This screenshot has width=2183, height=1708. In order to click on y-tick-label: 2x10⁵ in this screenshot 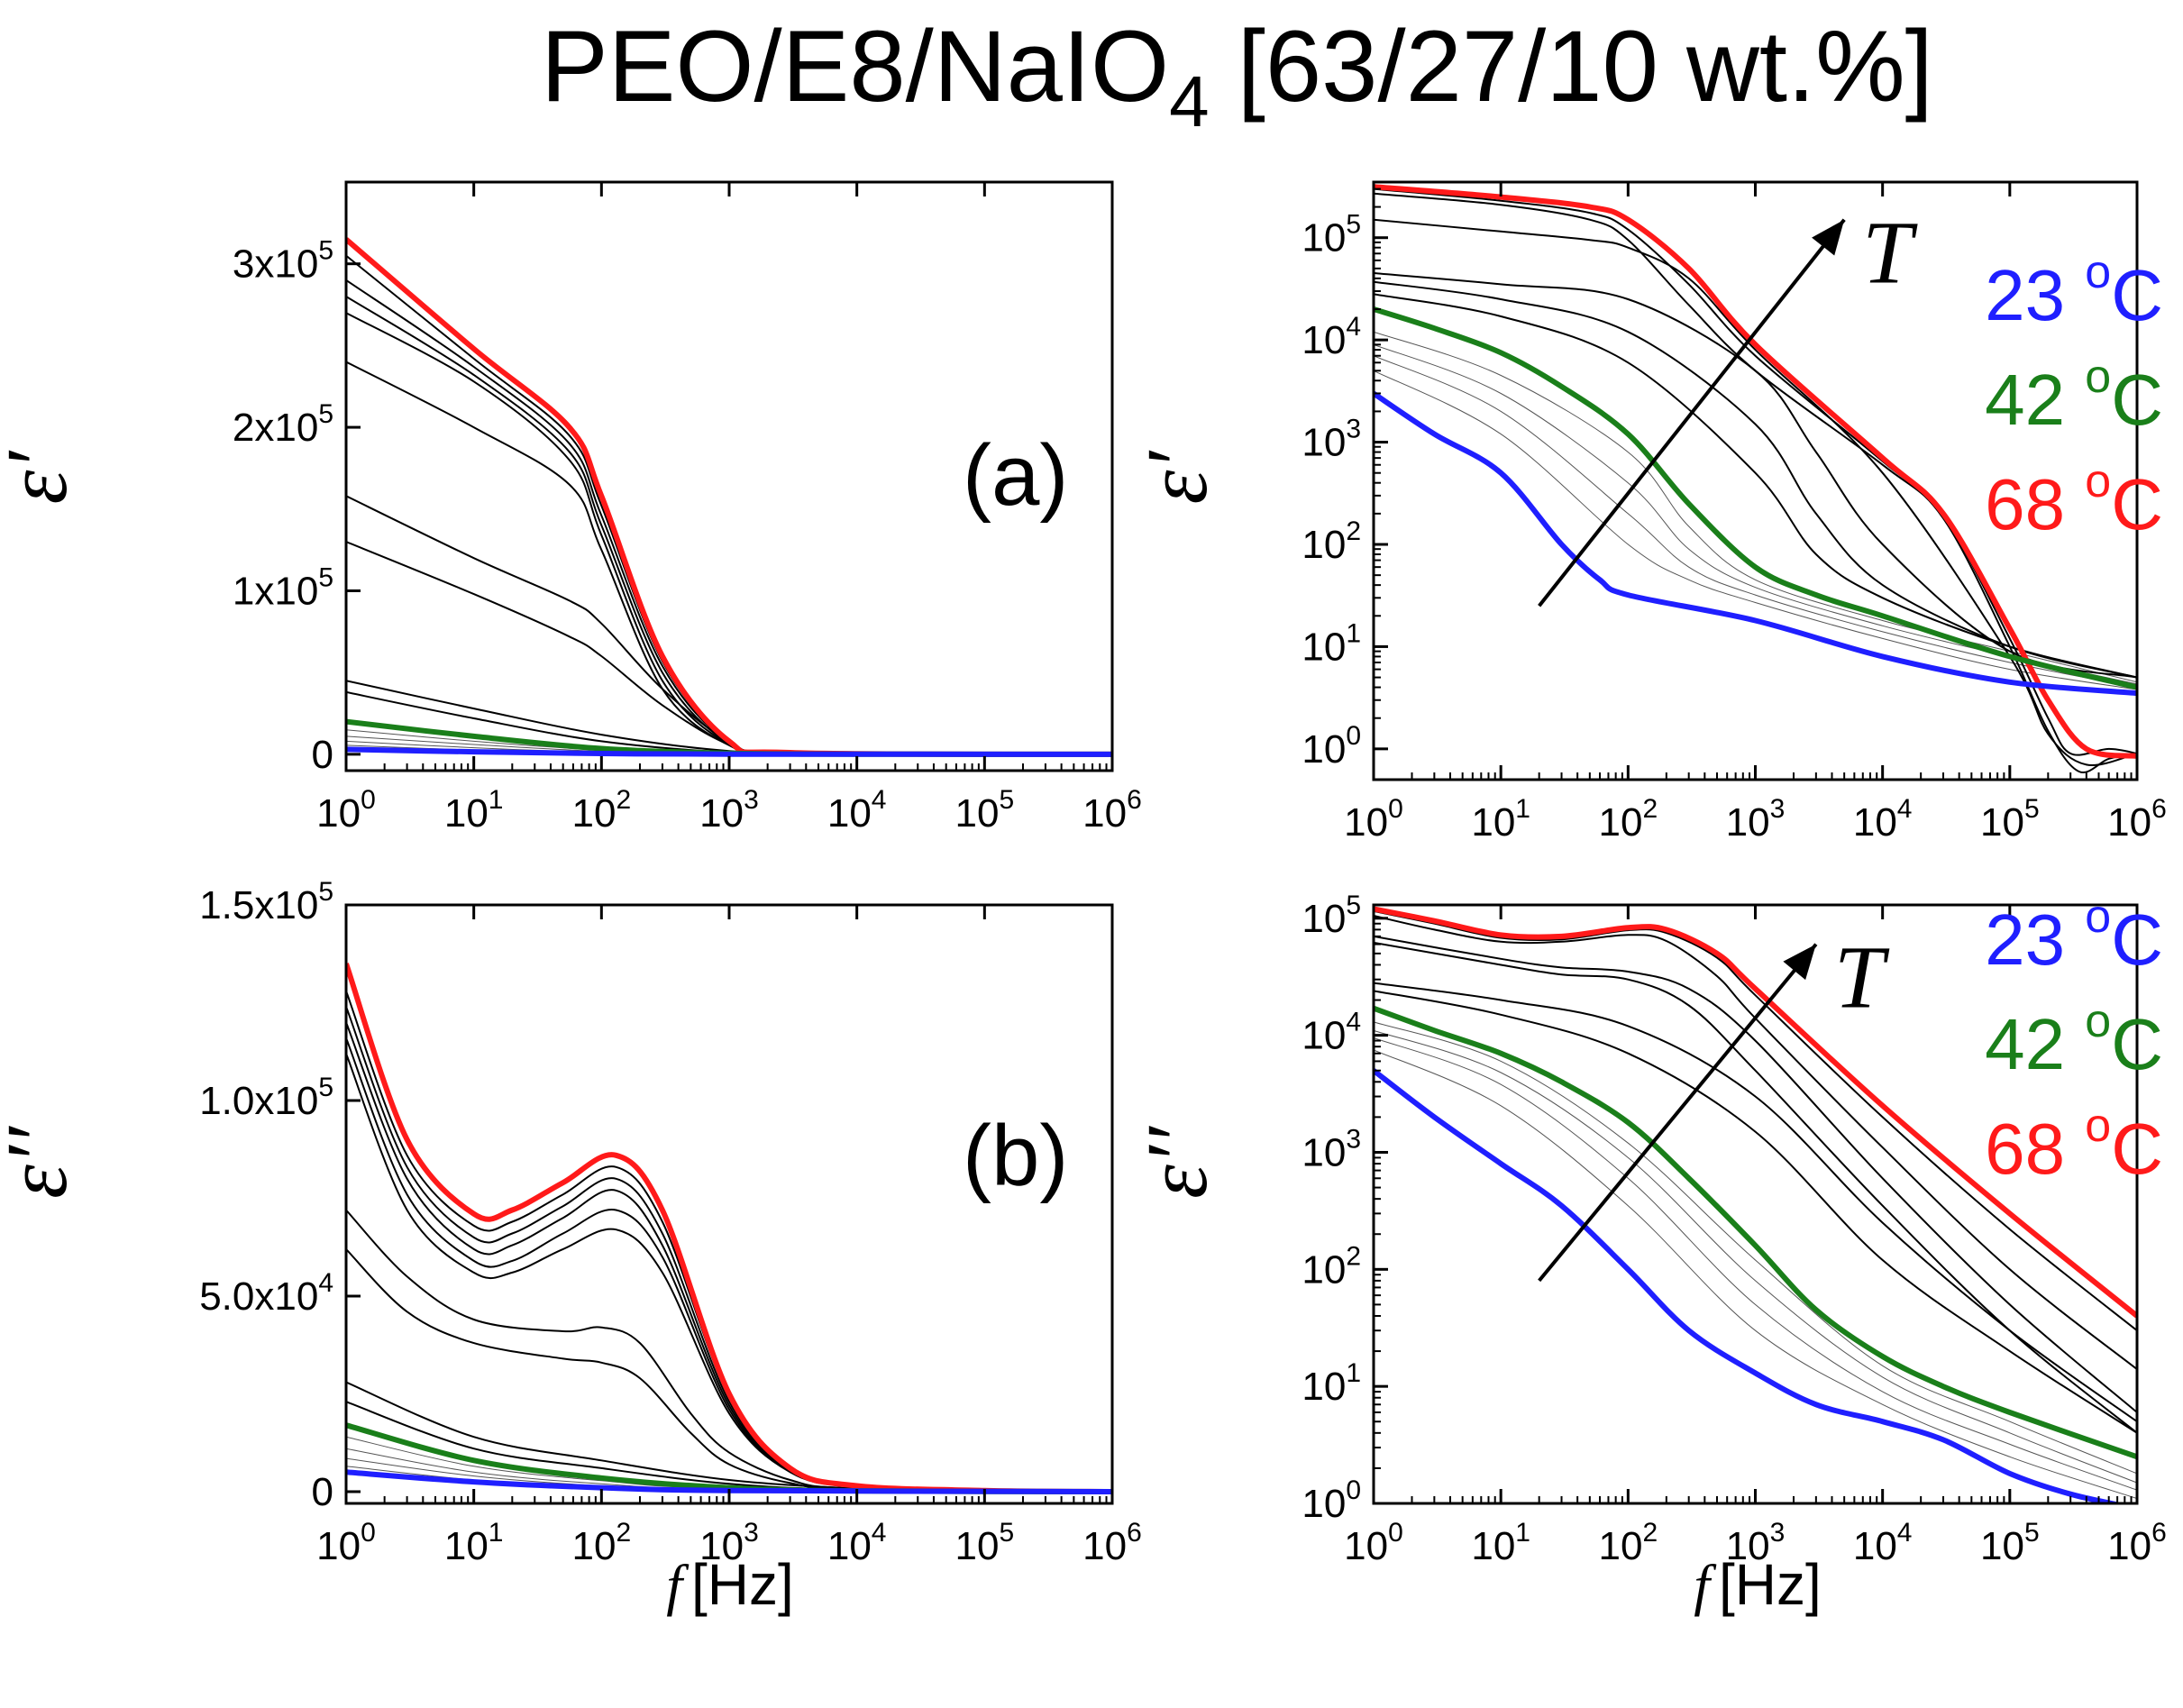, I will do `click(283, 424)`.